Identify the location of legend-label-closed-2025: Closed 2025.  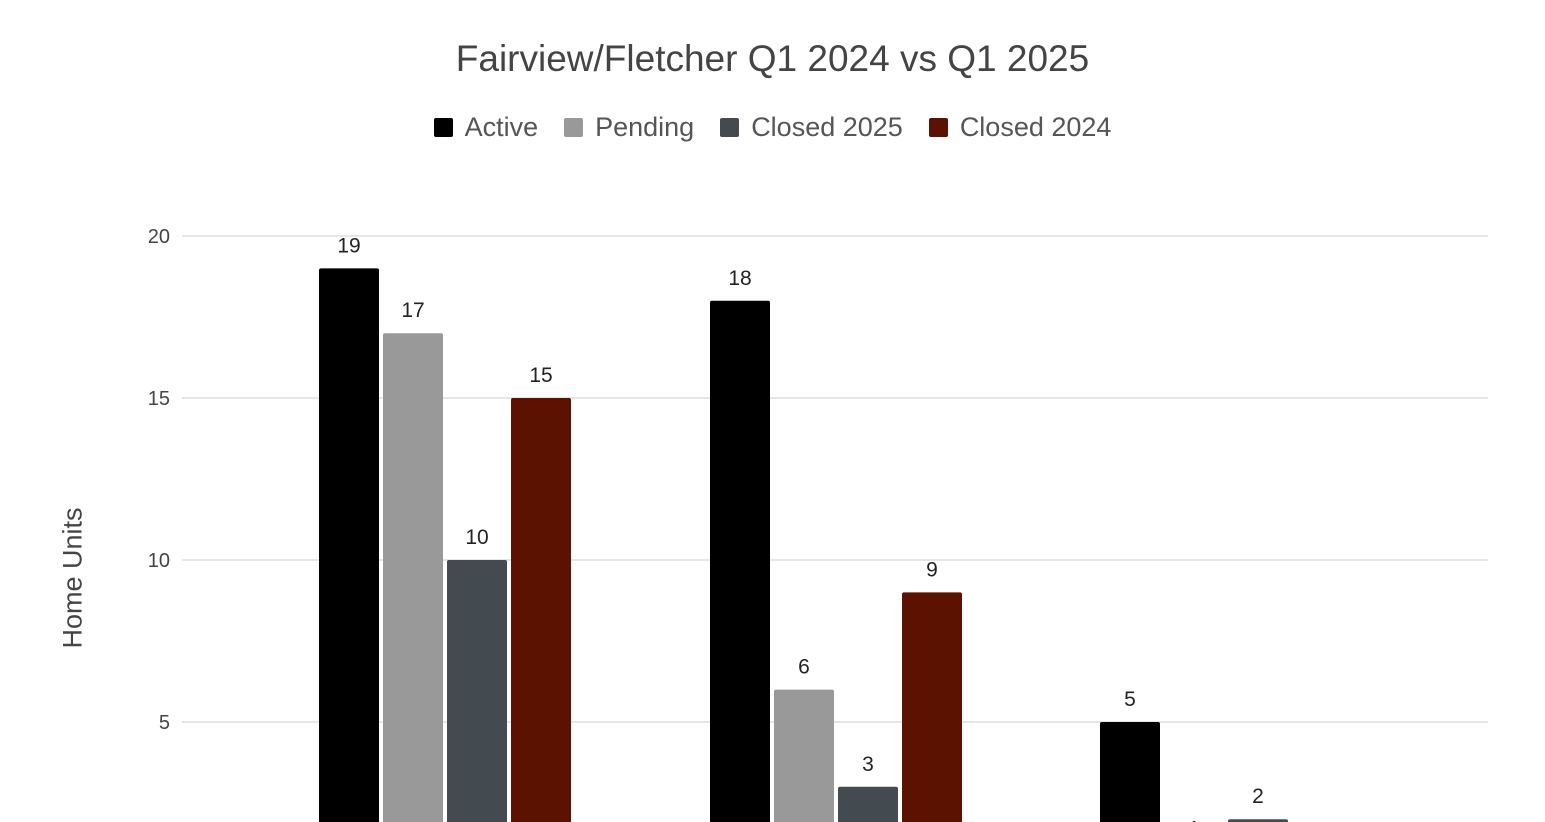
(827, 127).